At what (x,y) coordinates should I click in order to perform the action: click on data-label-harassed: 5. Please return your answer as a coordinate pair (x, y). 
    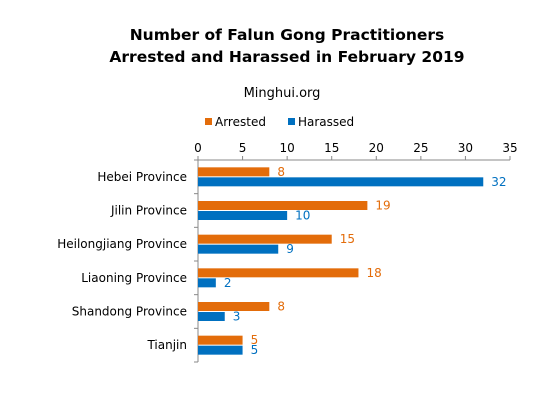
    Looking at the image, I should click on (255, 350).